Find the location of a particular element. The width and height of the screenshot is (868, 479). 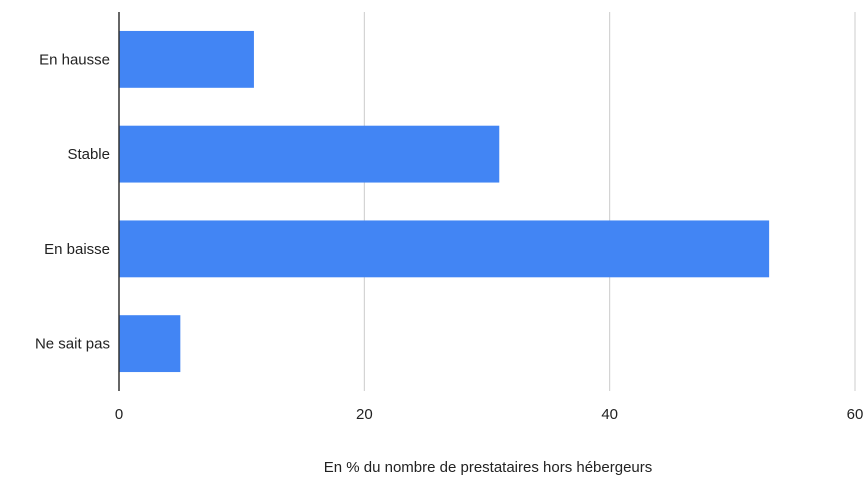

y-tick-label-en-hausse: En hausse is located at coordinates (74, 59).